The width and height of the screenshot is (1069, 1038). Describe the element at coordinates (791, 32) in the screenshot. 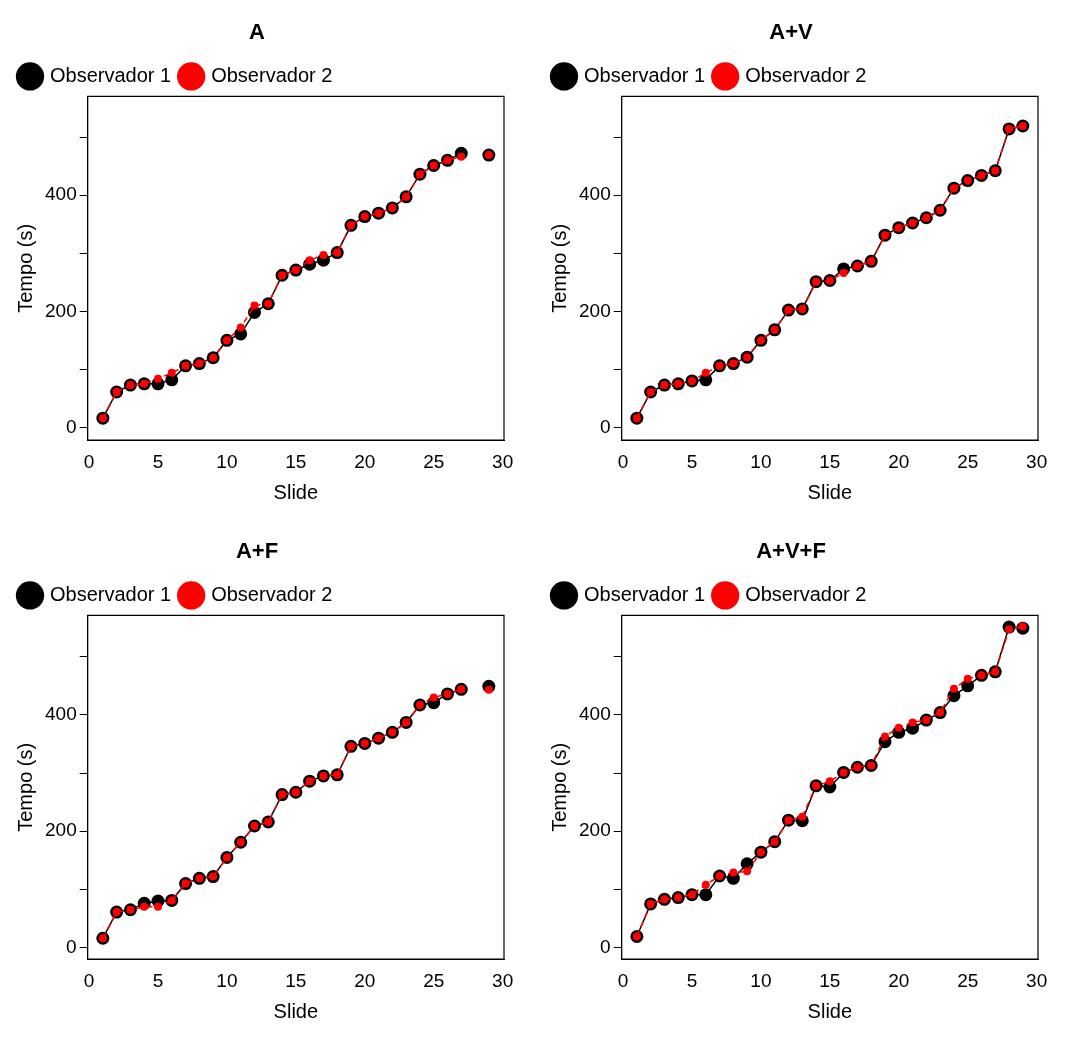

I see `chart-title: A+V` at that location.